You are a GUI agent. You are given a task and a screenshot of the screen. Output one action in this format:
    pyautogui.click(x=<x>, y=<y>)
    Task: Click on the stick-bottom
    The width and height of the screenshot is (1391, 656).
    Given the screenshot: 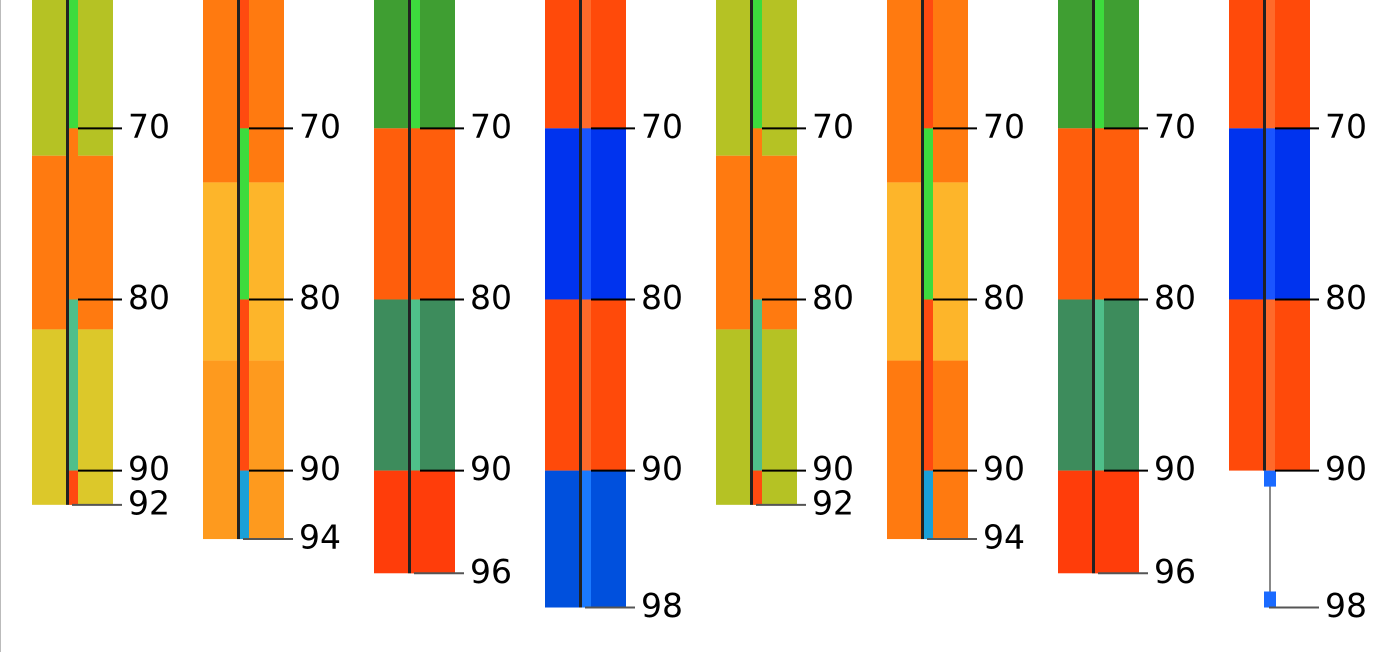 What is the action you would take?
    pyautogui.click(x=1270, y=599)
    